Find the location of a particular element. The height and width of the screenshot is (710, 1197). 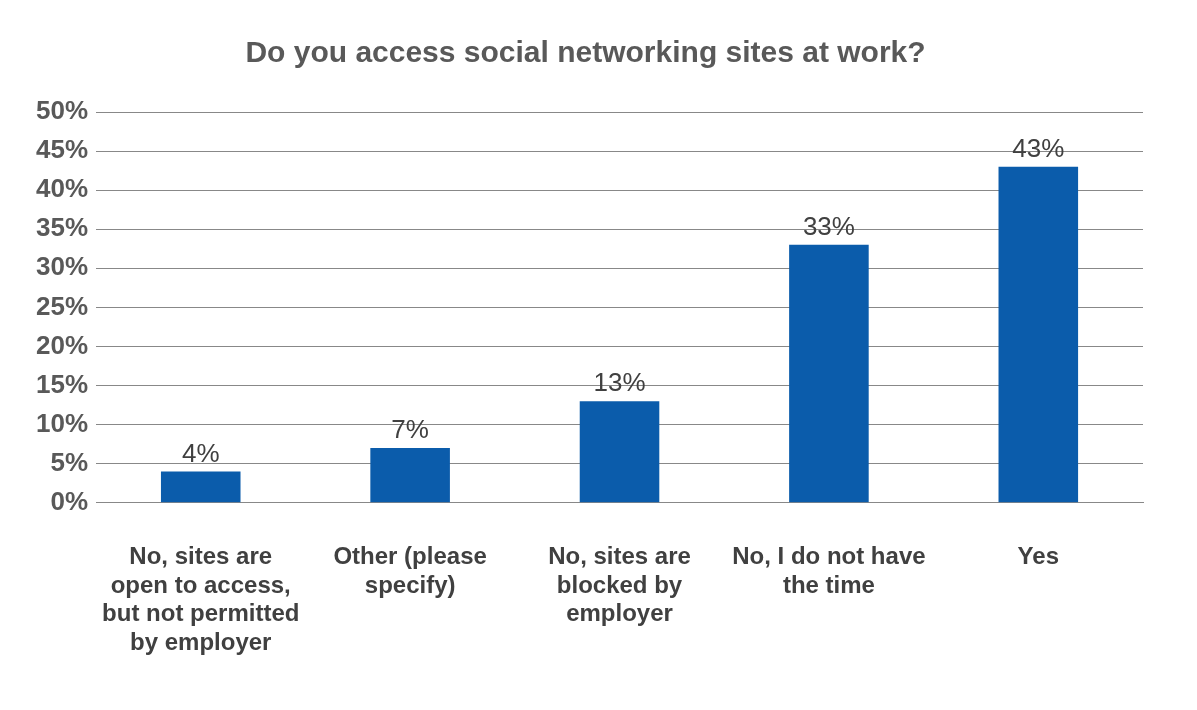

y-tick-label: 25% is located at coordinates (62, 305).